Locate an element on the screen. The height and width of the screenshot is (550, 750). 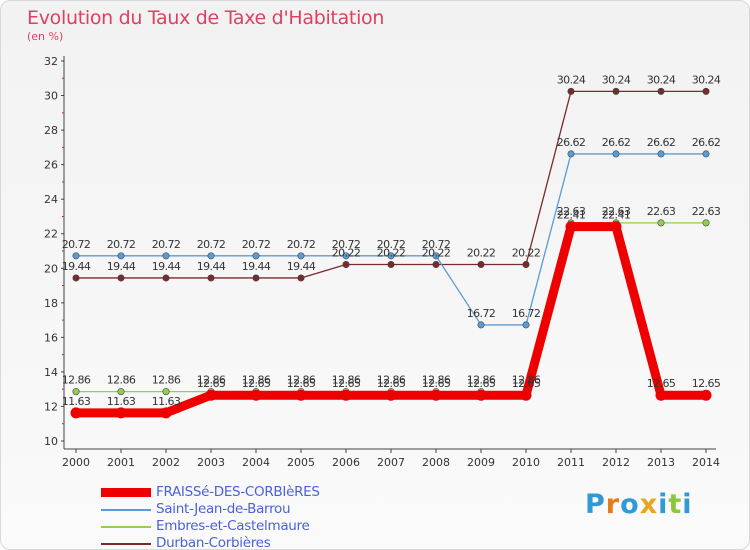
legend-label: FRAISSé-DES-CORBIèRES is located at coordinates (238, 492).